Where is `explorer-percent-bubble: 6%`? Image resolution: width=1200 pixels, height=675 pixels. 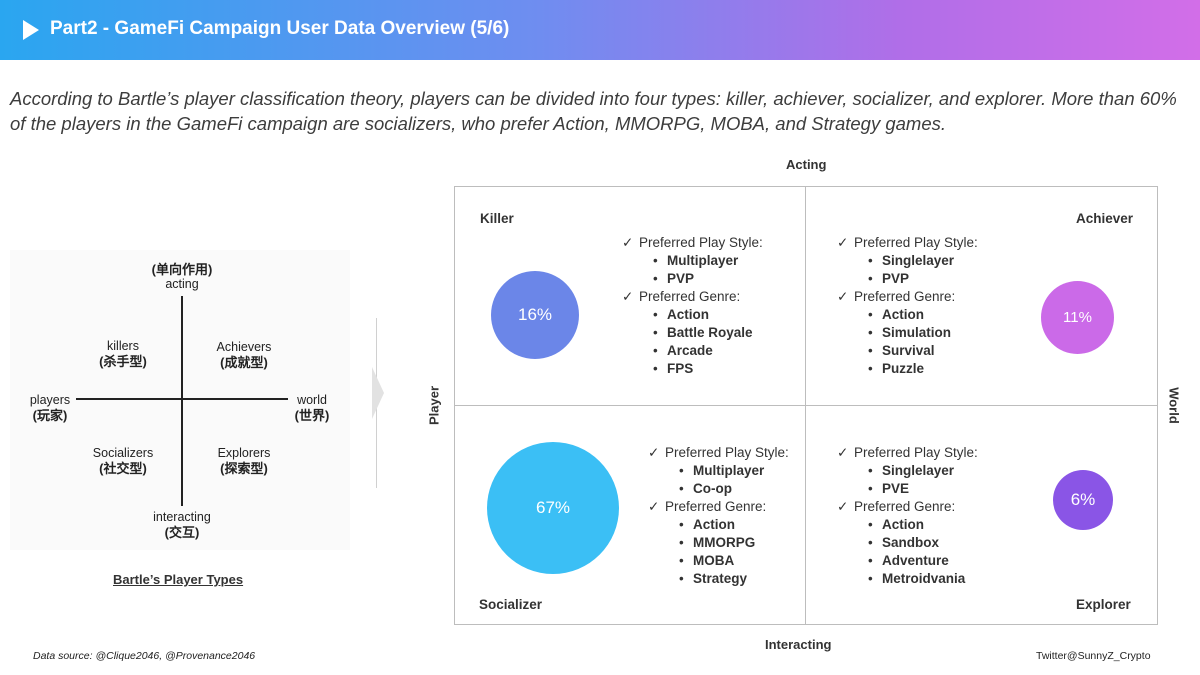
explorer-percent-bubble: 6% is located at coordinates (1083, 500).